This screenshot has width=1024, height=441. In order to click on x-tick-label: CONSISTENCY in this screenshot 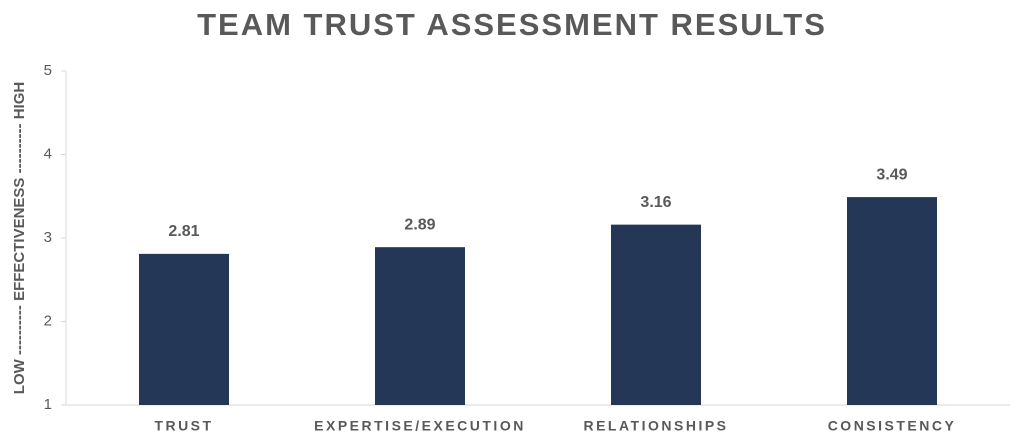, I will do `click(892, 426)`.